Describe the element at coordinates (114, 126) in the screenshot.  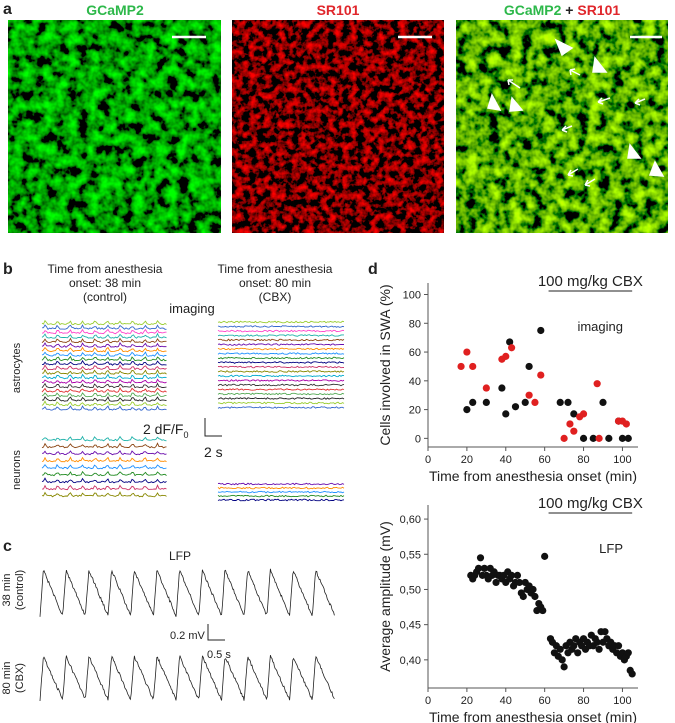
I see `micrograph-green` at that location.